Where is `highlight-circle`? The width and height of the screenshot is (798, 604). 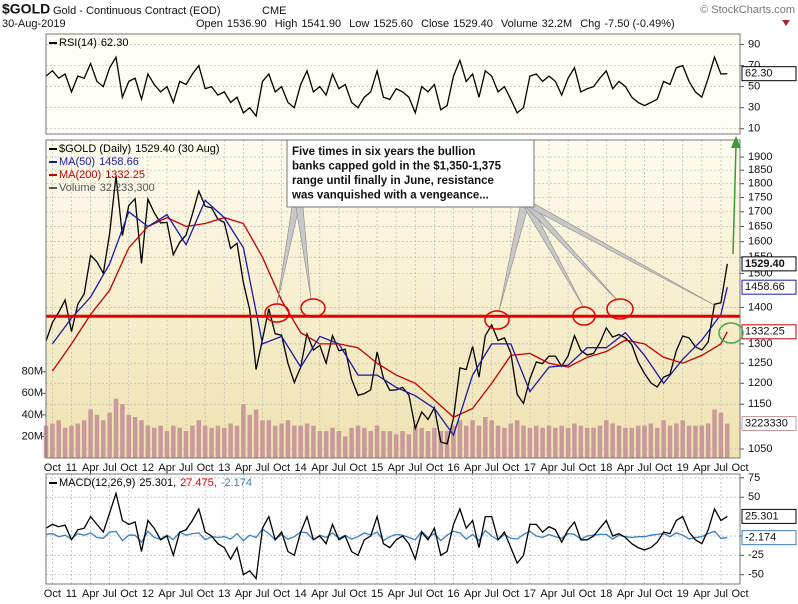 highlight-circle is located at coordinates (584, 316).